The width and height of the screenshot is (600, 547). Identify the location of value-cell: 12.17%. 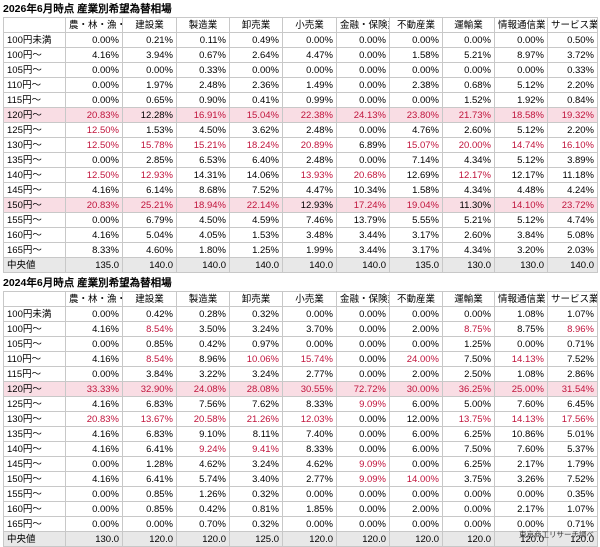
(521, 175).